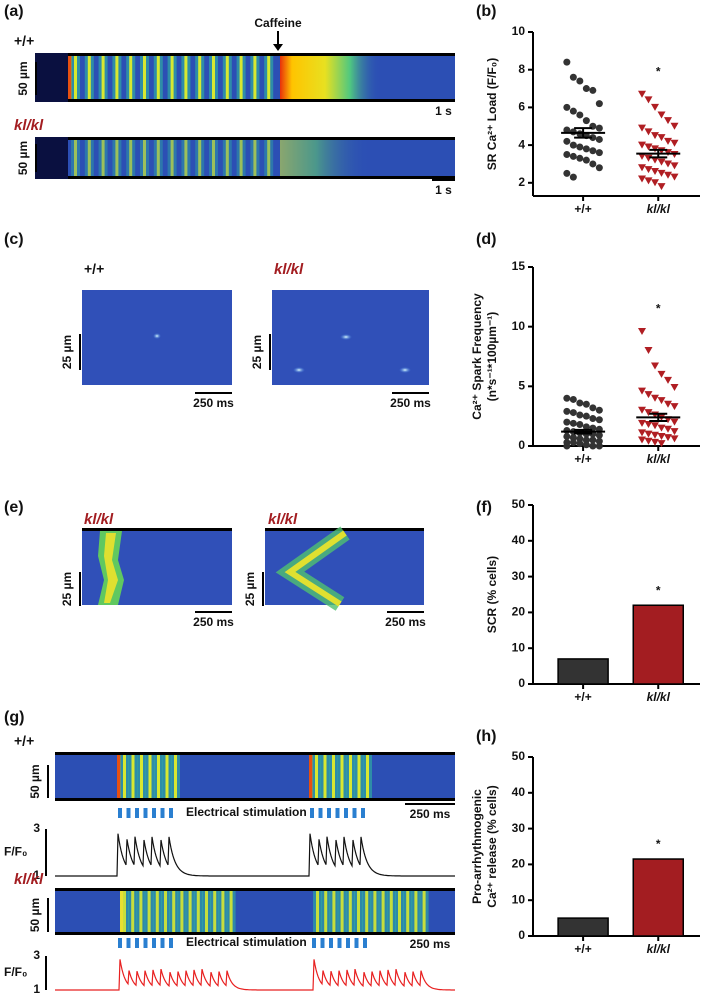 The image size is (709, 997). Describe the element at coordinates (519, 756) in the screenshot. I see `y-tick-label: 50` at that location.